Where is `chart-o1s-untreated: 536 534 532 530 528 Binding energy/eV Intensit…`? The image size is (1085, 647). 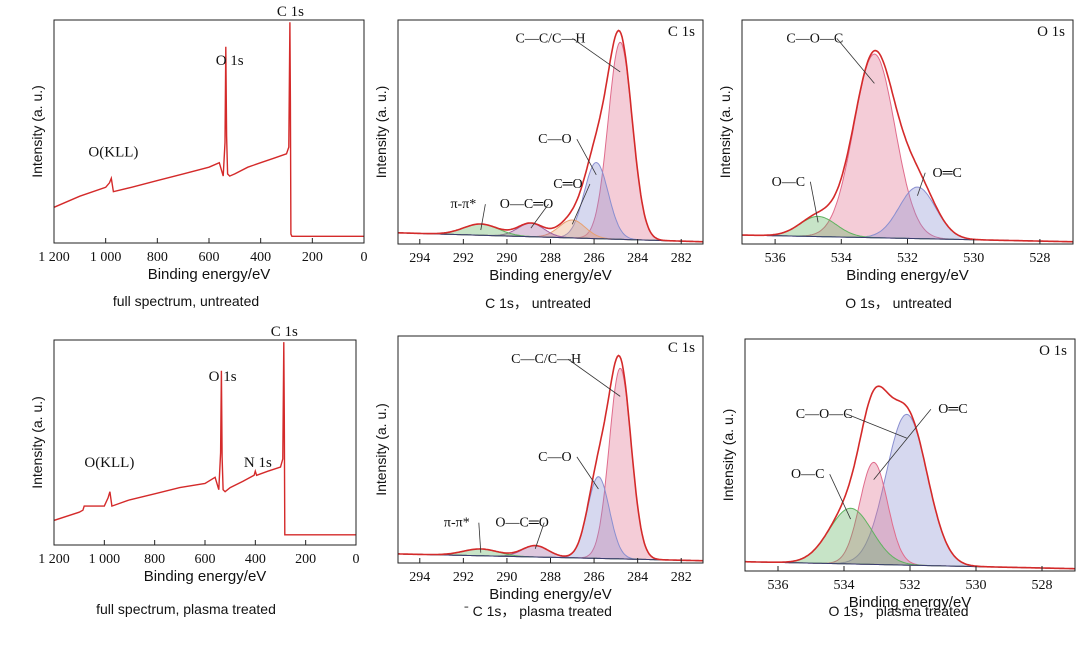 chart-o1s-untreated: 536 534 532 530 528 Binding energy/eV Intensit… is located at coordinates (895, 151).